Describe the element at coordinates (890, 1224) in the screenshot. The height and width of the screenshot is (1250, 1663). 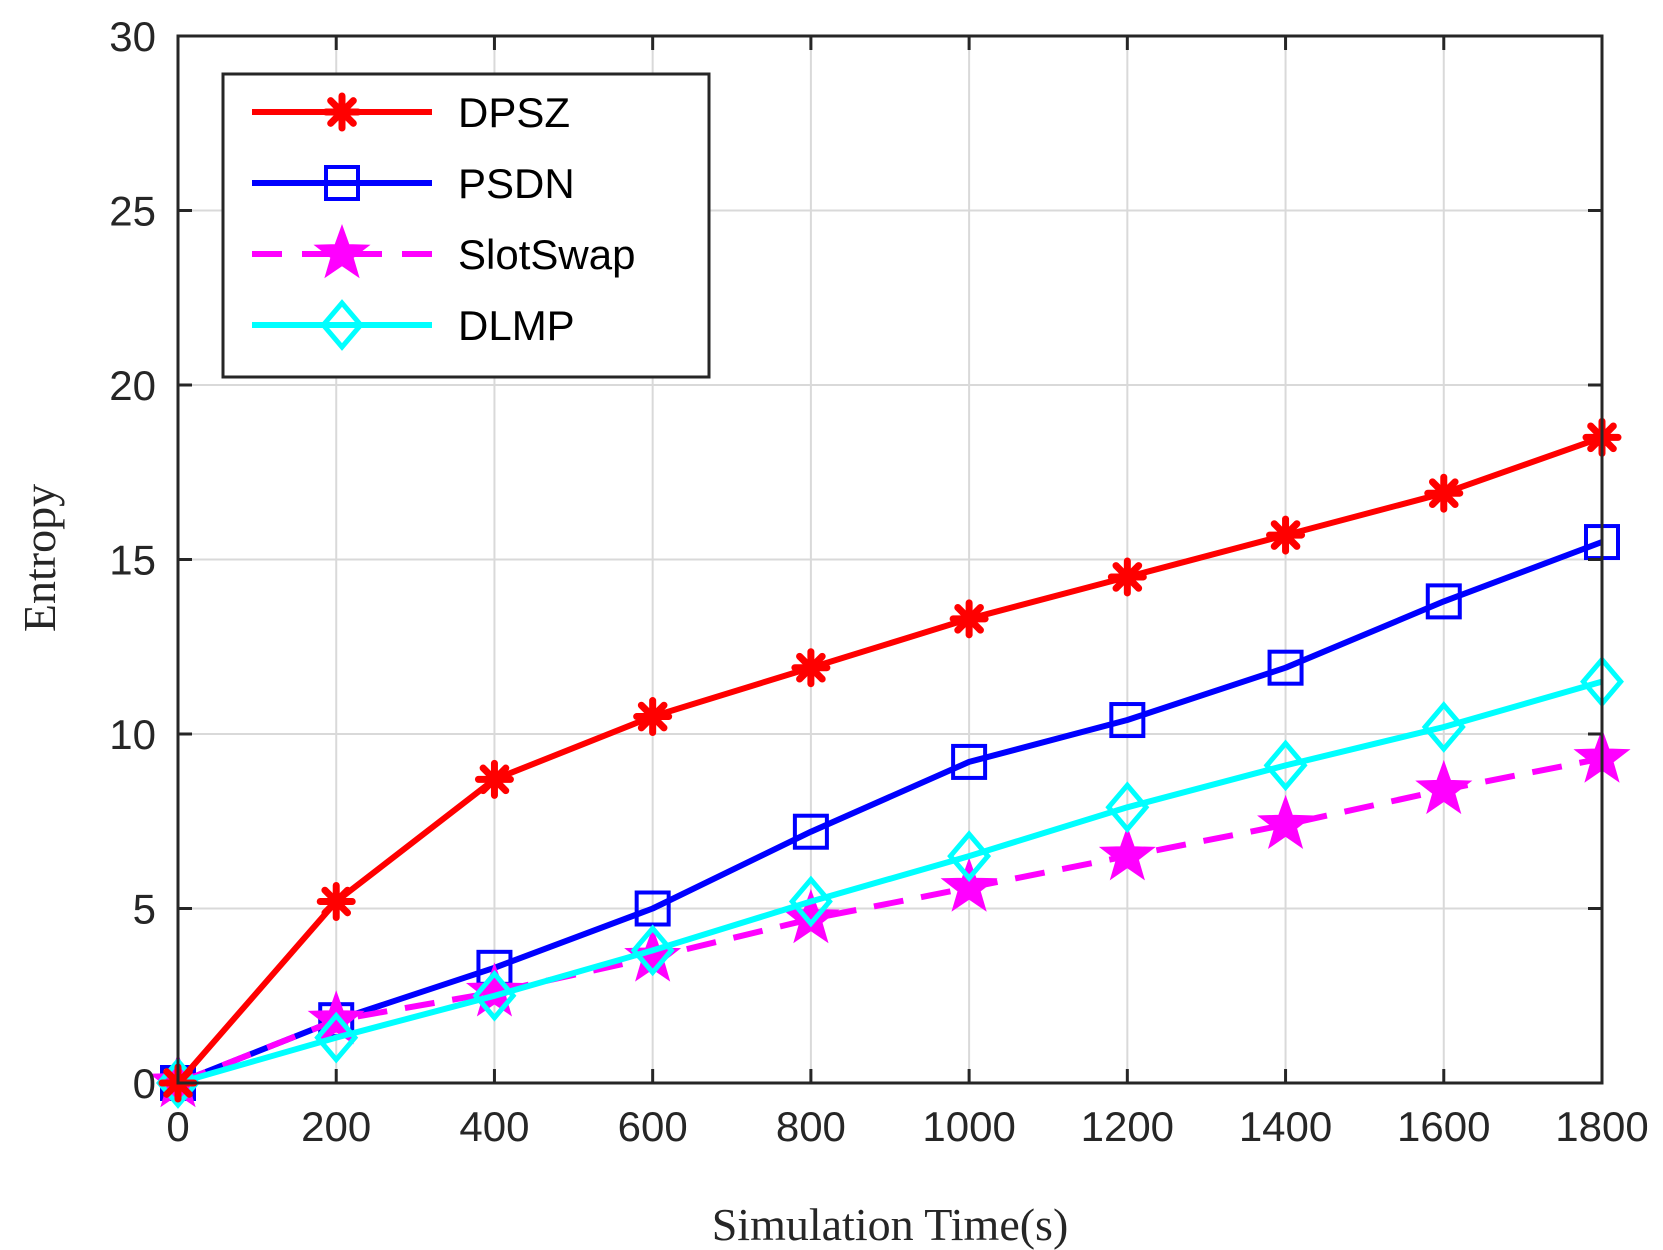
I see `x-axis-title: Simulation Time(s)` at that location.